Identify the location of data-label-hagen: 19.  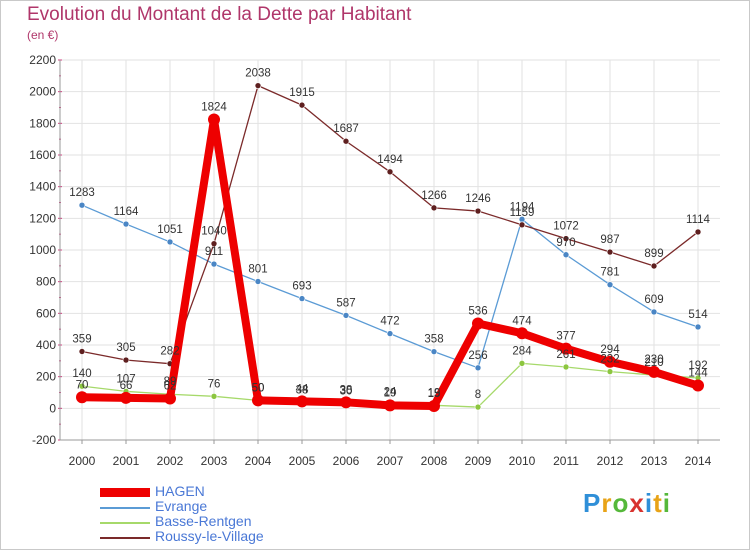
(390, 393).